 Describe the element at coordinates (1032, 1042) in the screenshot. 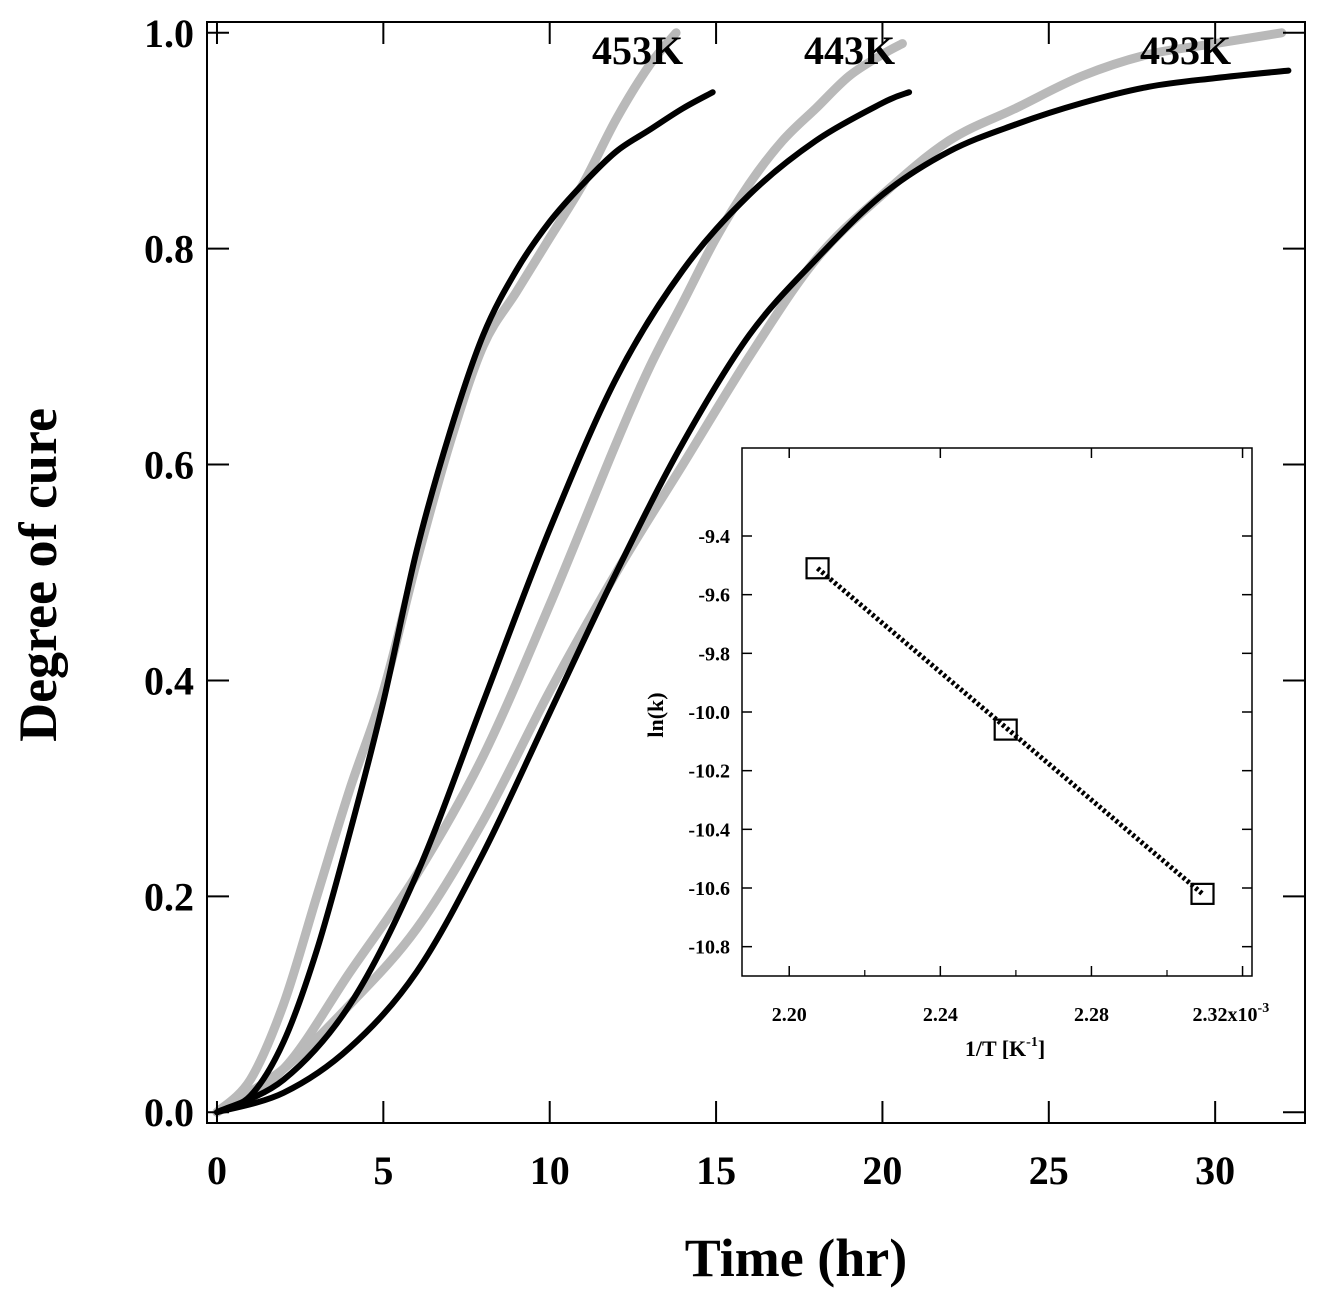

I see `inset-x-axis-title-sup: -1` at that location.